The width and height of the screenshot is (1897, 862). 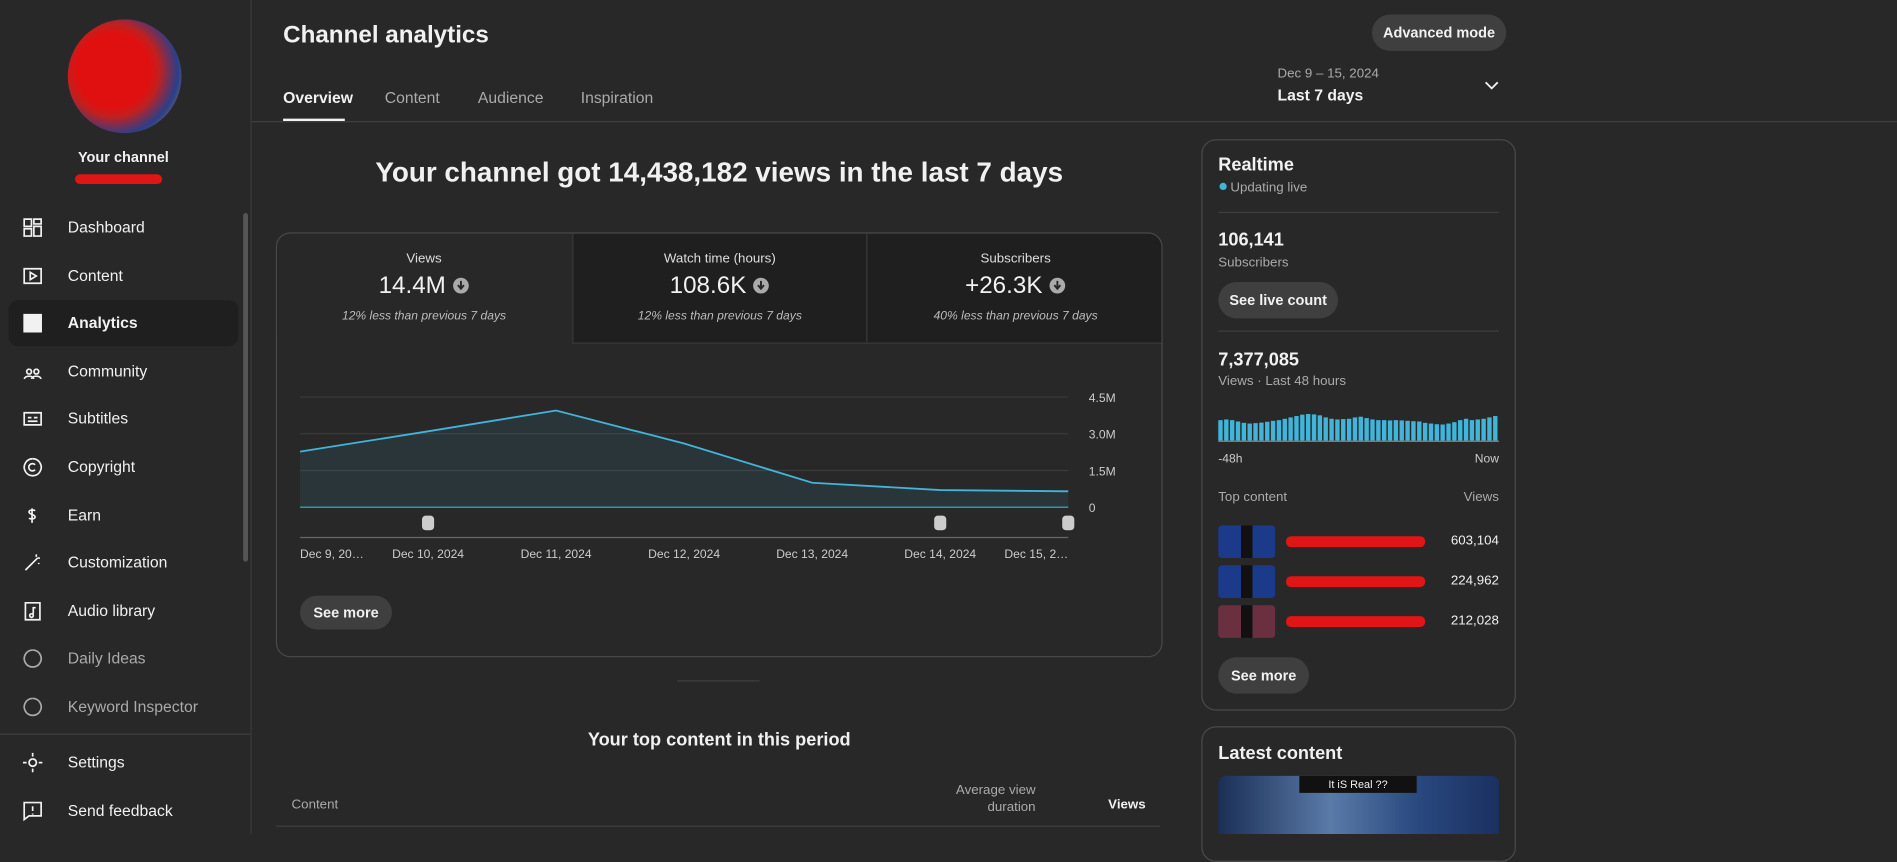 What do you see at coordinates (412, 97) in the screenshot?
I see `tab: Content` at bounding box center [412, 97].